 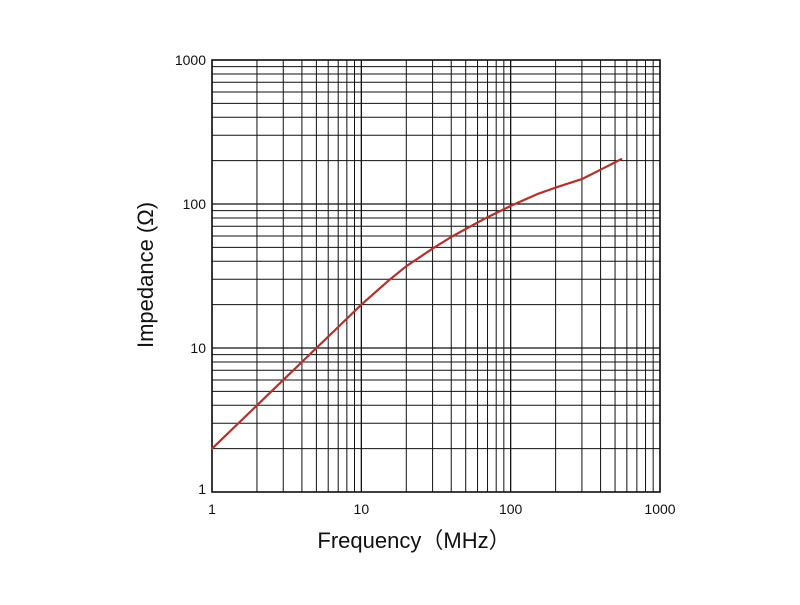 I want to click on y-axis-title: Impedance (Ω), so click(x=145, y=275).